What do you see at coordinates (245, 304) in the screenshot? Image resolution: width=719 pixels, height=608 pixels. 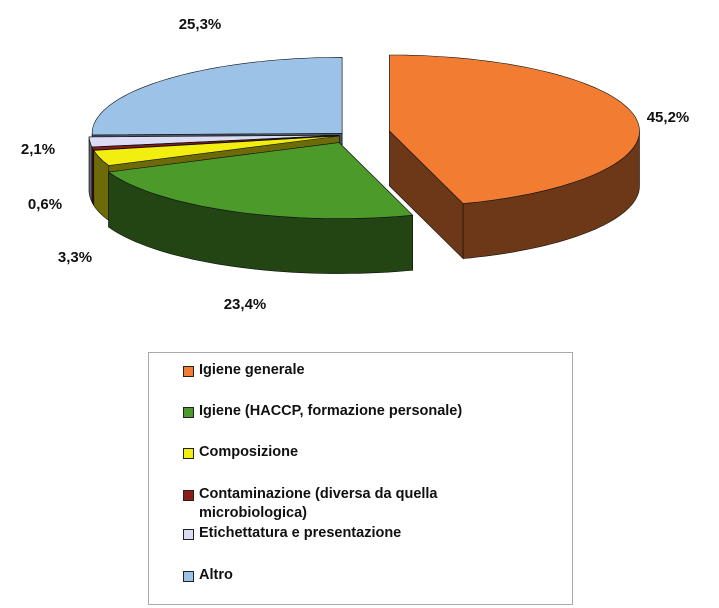 I see `data-label: 23,4%` at bounding box center [245, 304].